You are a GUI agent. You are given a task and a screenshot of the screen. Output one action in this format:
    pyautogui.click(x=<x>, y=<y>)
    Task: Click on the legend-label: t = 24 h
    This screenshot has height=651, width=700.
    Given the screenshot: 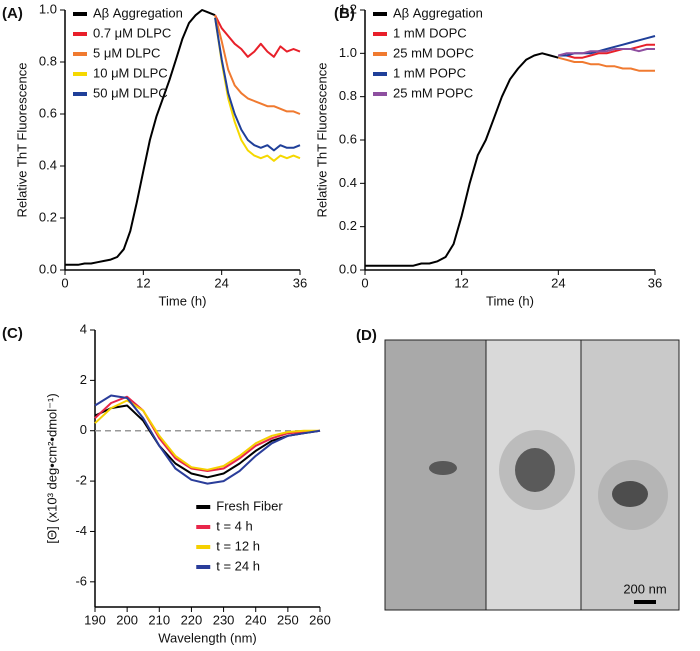 What is the action you would take?
    pyautogui.click(x=238, y=565)
    